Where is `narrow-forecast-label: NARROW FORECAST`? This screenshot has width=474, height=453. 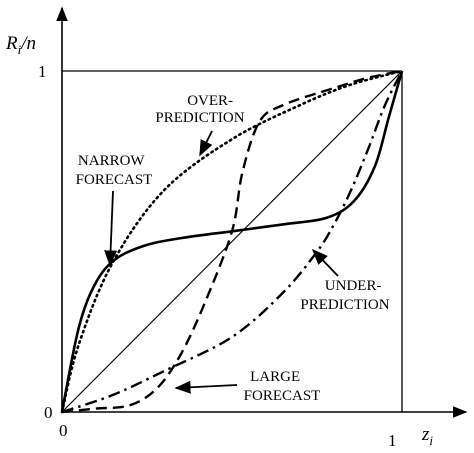 narrow-forecast-label: NARROW FORECAST is located at coordinates (114, 170).